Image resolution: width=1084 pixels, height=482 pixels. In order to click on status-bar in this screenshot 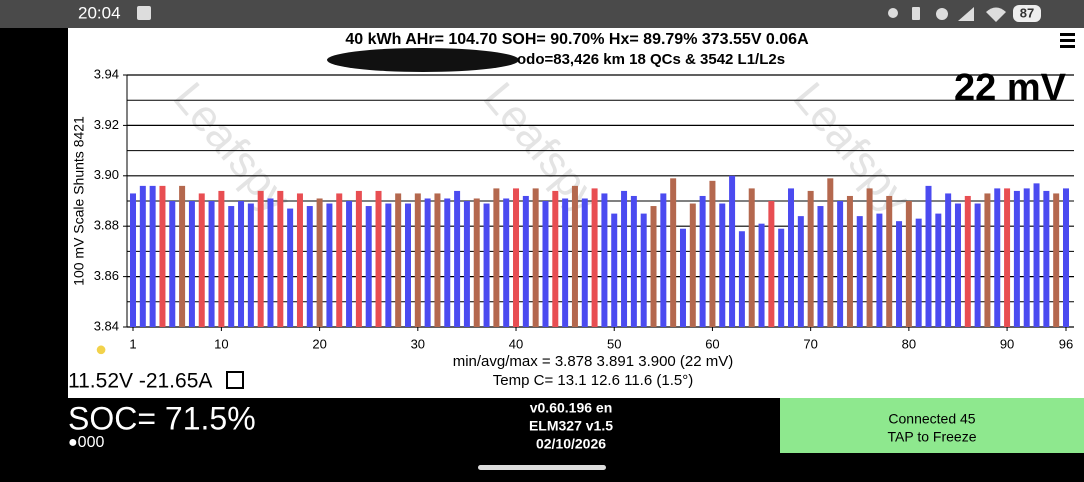, I will do `click(542, 14)`.